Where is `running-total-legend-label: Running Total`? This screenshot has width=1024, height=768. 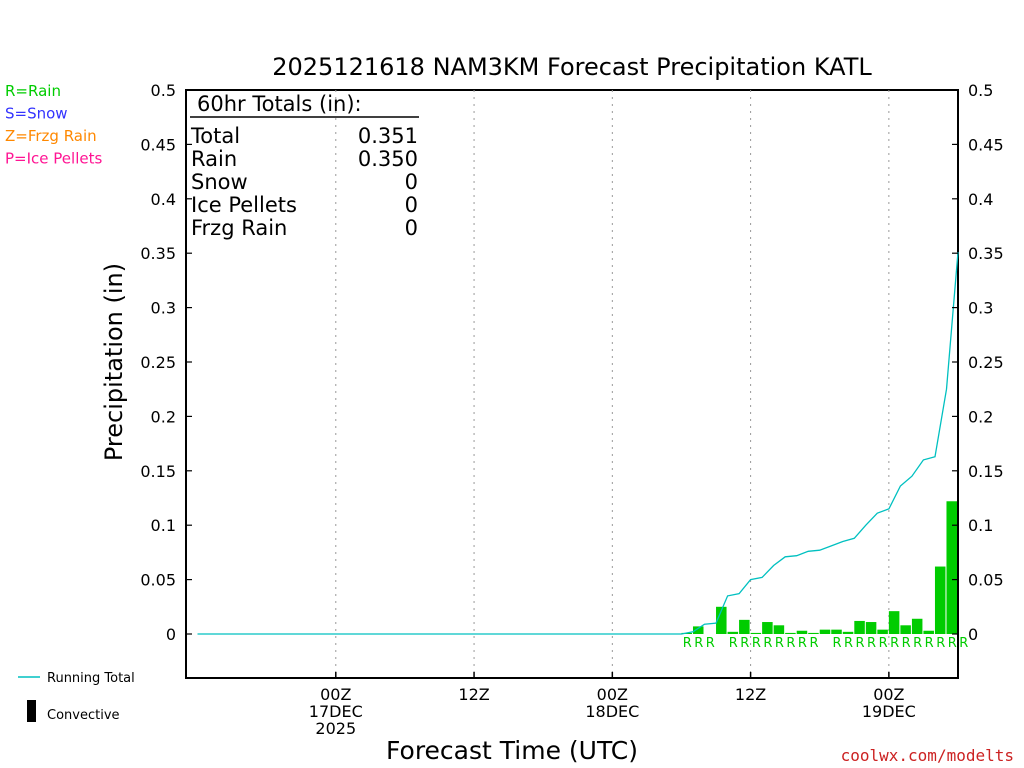 running-total-legend-label: Running Total is located at coordinates (91, 678).